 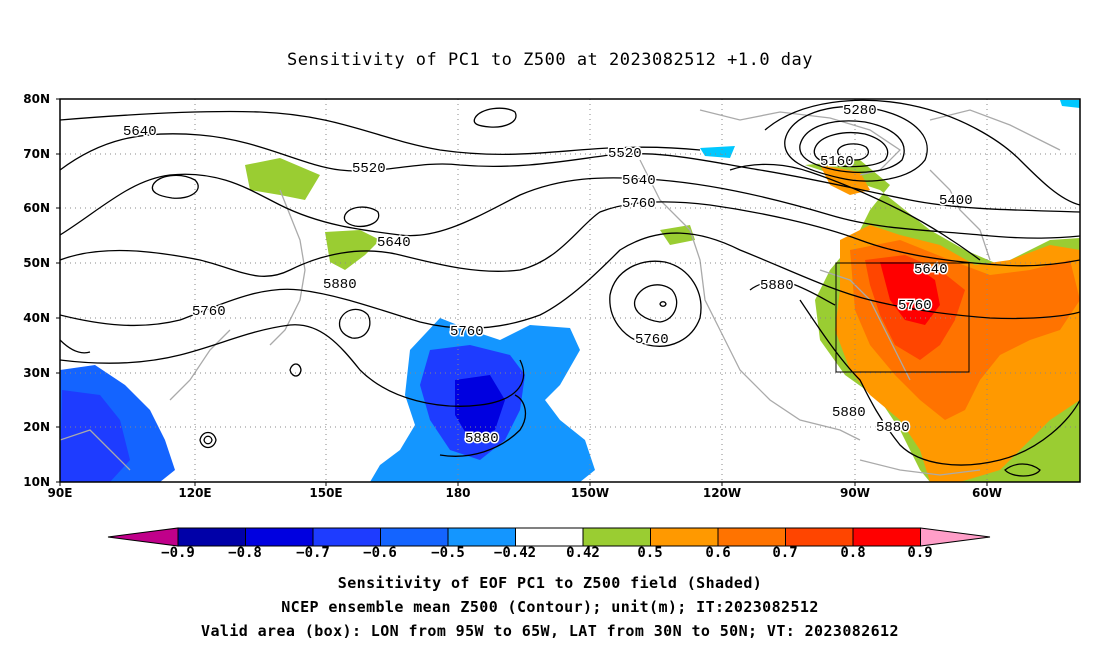 I want to click on colorbar-label: 0.8, so click(x=853, y=553).